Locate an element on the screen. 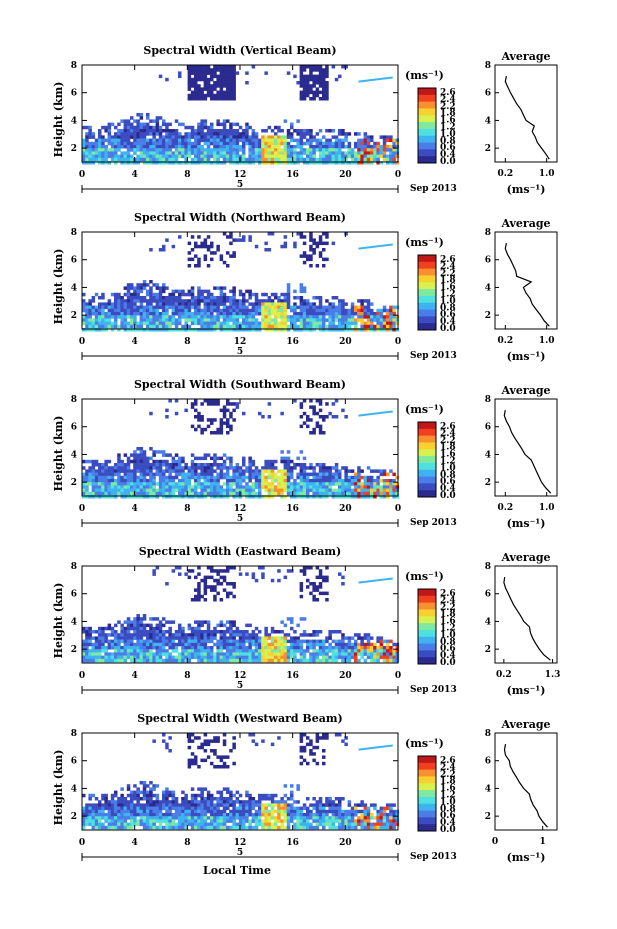 This screenshot has width=617, height=929. x-tick-label: 4 is located at coordinates (135, 509).